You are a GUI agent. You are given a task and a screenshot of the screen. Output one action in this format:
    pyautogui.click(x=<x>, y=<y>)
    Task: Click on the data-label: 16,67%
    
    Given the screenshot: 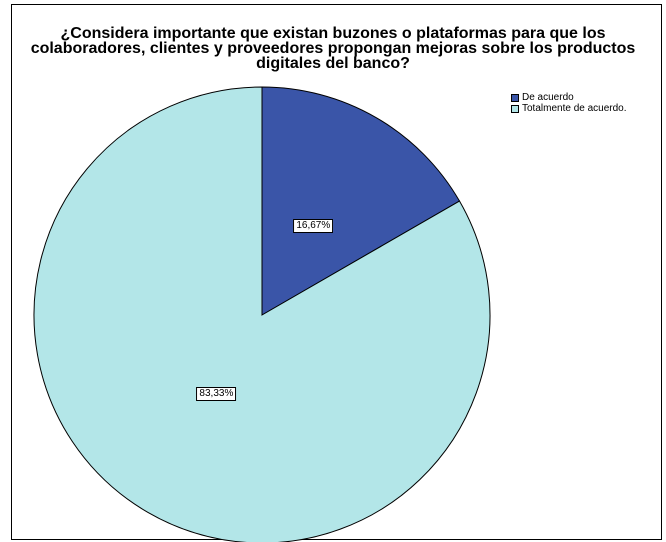 What is the action you would take?
    pyautogui.click(x=313, y=226)
    